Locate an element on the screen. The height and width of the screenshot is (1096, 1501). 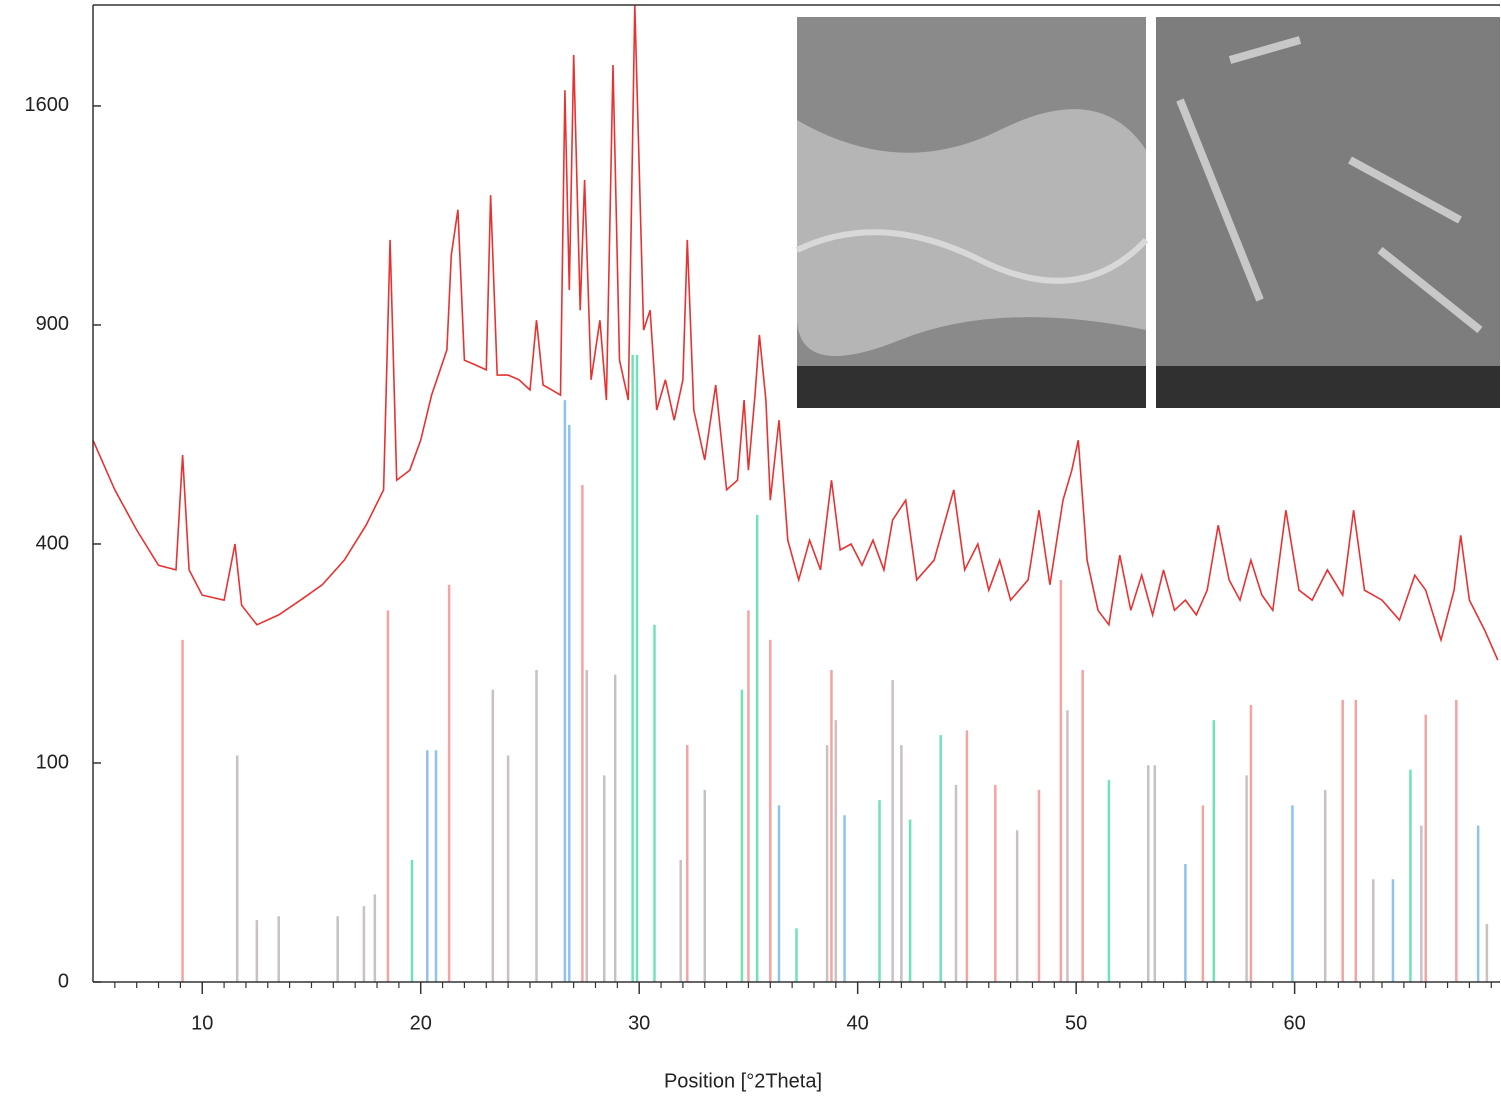
y-tick-label: 900 is located at coordinates (52, 324).